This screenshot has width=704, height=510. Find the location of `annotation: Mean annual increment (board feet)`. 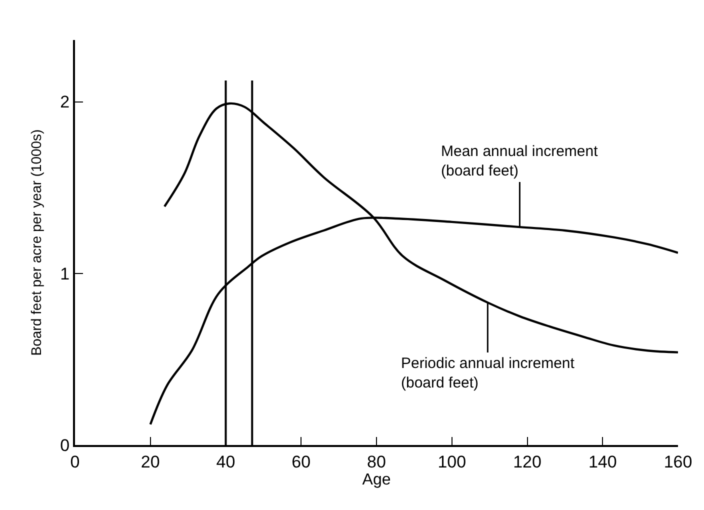

annotation: Mean annual increment (board feet) is located at coordinates (520, 161).